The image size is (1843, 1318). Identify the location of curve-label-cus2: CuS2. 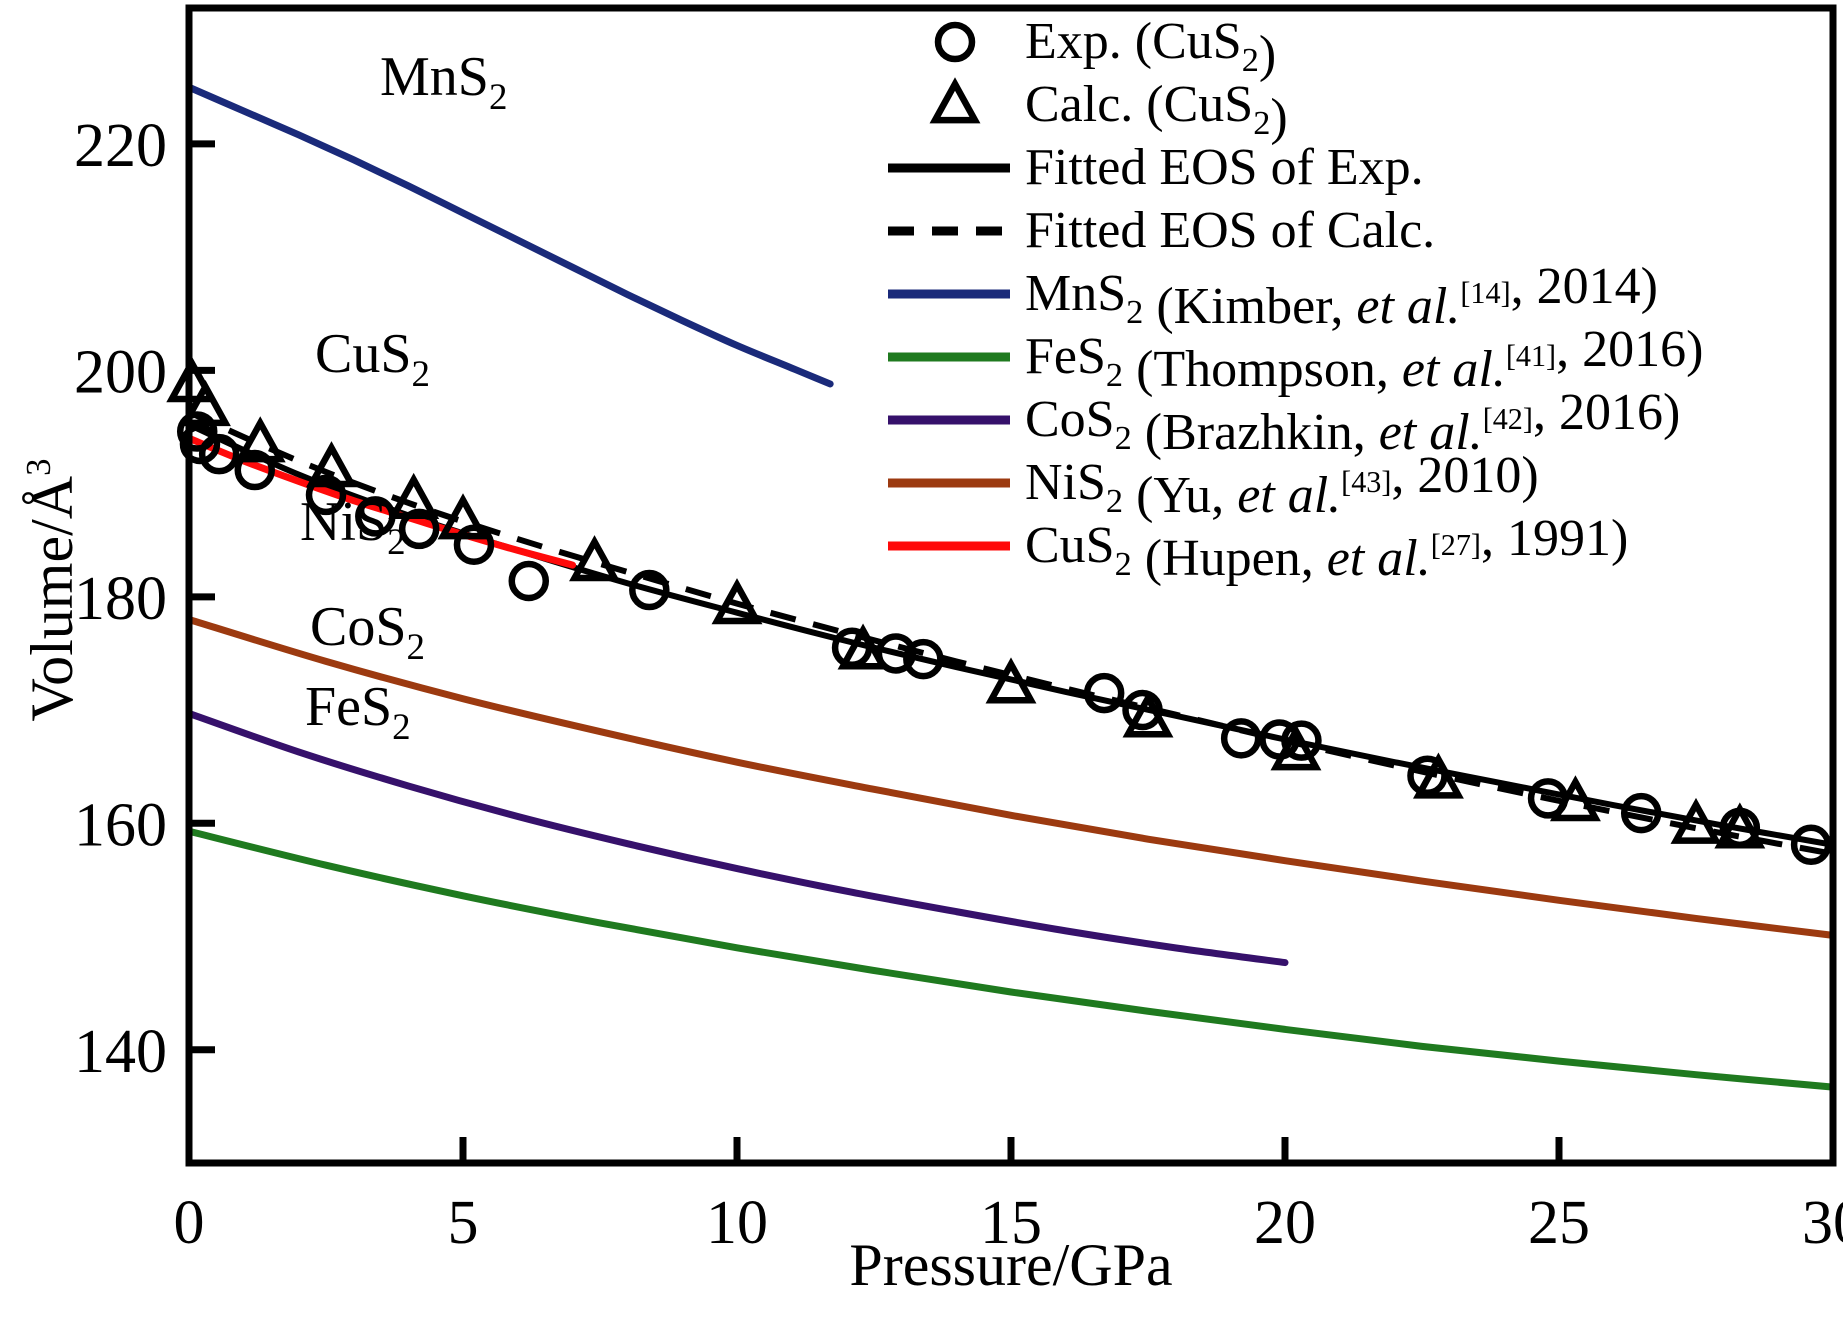
(372, 358).